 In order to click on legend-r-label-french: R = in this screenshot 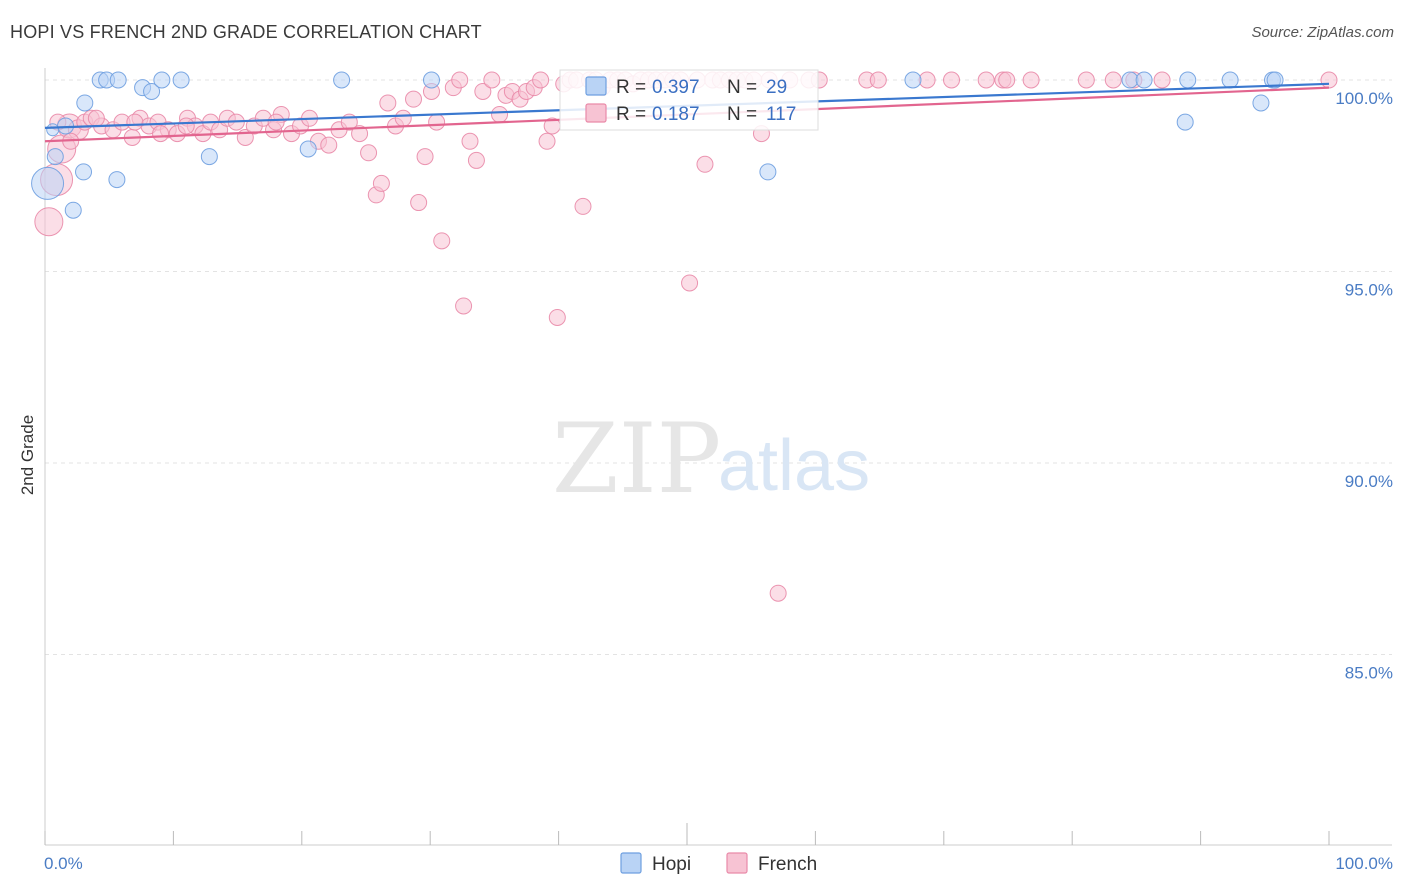, I will do `click(631, 114)`.